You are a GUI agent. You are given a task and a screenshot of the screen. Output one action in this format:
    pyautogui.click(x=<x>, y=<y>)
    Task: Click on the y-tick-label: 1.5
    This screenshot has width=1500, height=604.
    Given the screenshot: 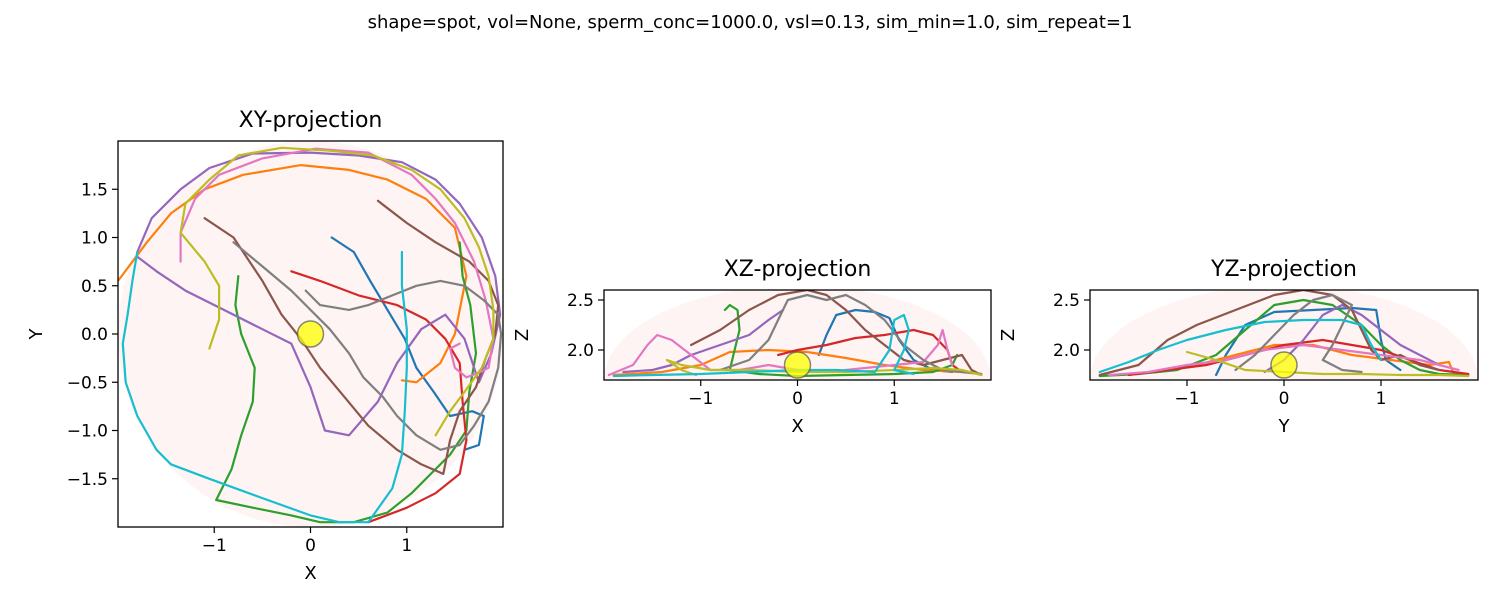 What is the action you would take?
    pyautogui.click(x=94, y=190)
    